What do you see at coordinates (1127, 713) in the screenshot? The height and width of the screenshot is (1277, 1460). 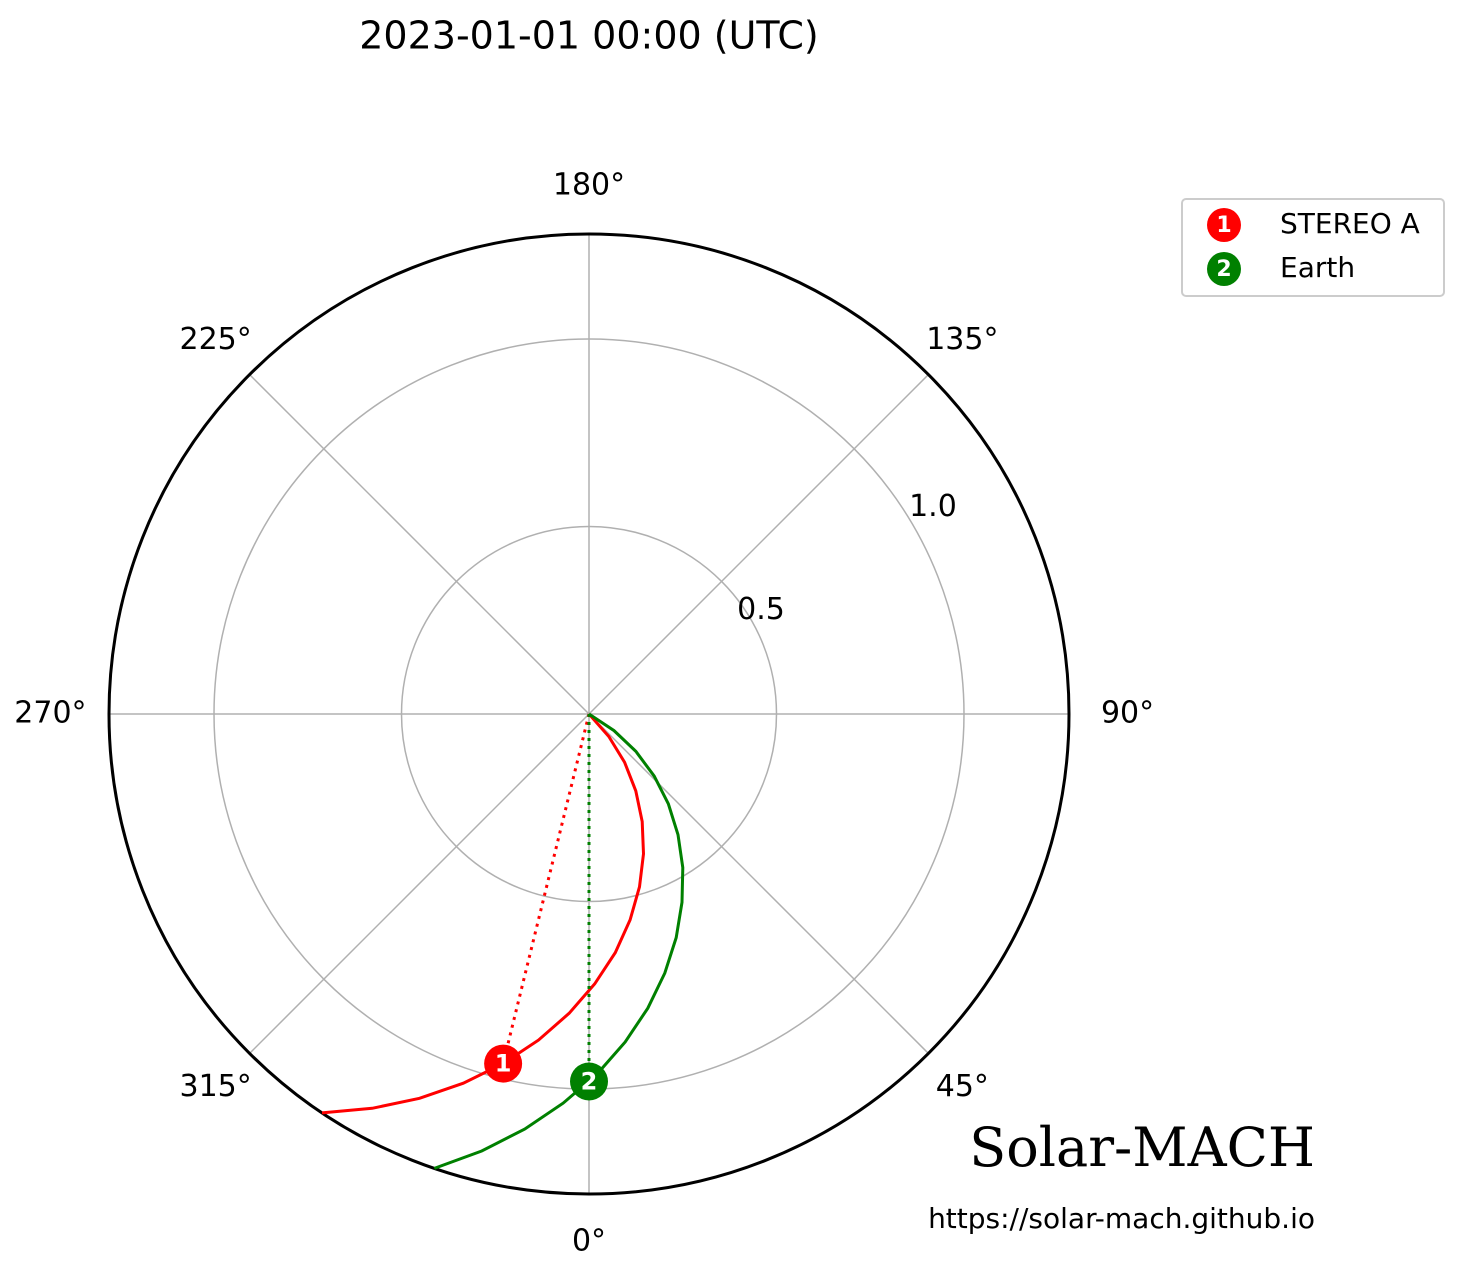 I see `theta-tick-label: 90°` at bounding box center [1127, 713].